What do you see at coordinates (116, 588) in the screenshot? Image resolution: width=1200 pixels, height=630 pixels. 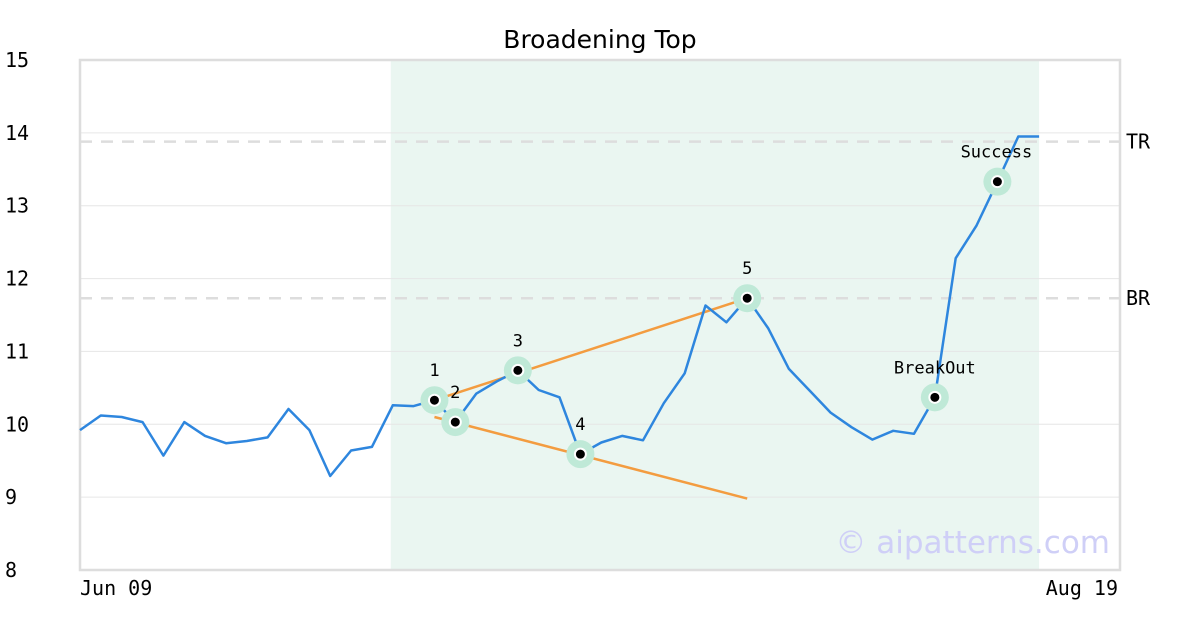 I see `x-tick-label: Jun 09` at bounding box center [116, 588].